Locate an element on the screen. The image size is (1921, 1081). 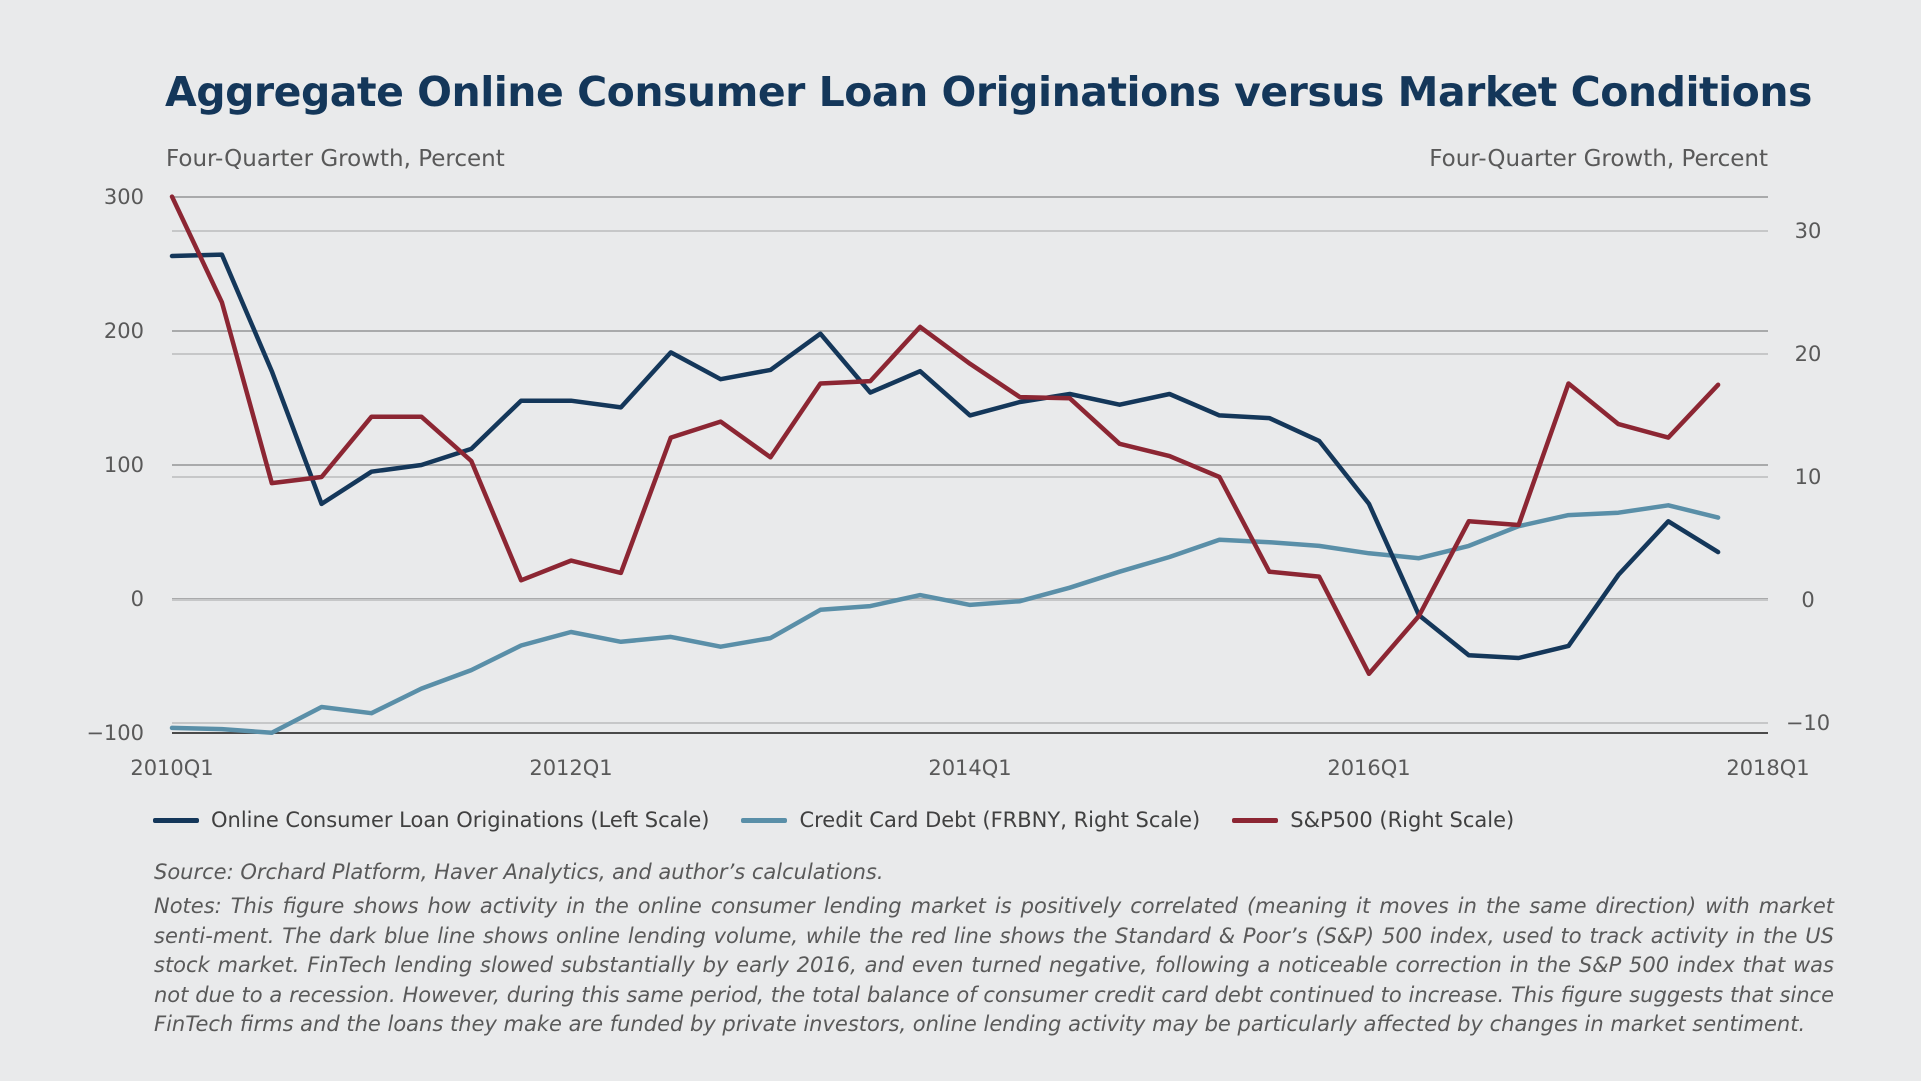
y-axis-label-left: Four-Quarter Growth, Percent is located at coordinates (335, 159).